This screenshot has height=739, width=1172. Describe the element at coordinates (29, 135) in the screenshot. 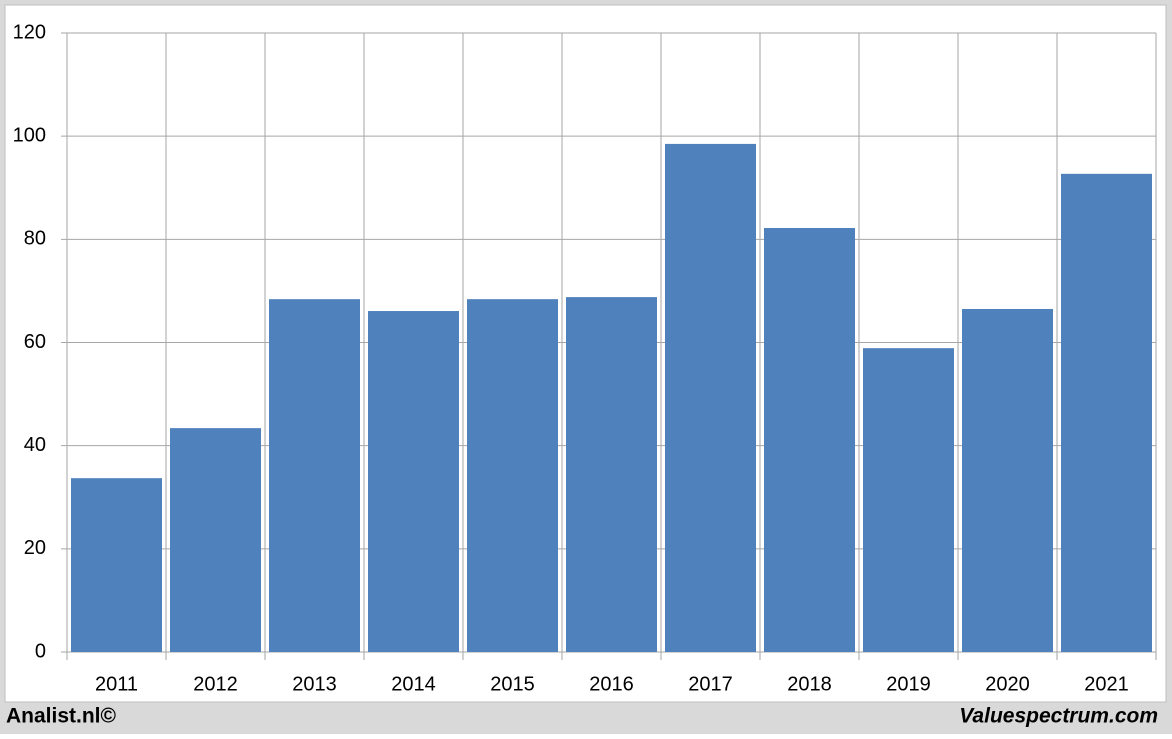

I see `y-tick-label: 100` at that location.